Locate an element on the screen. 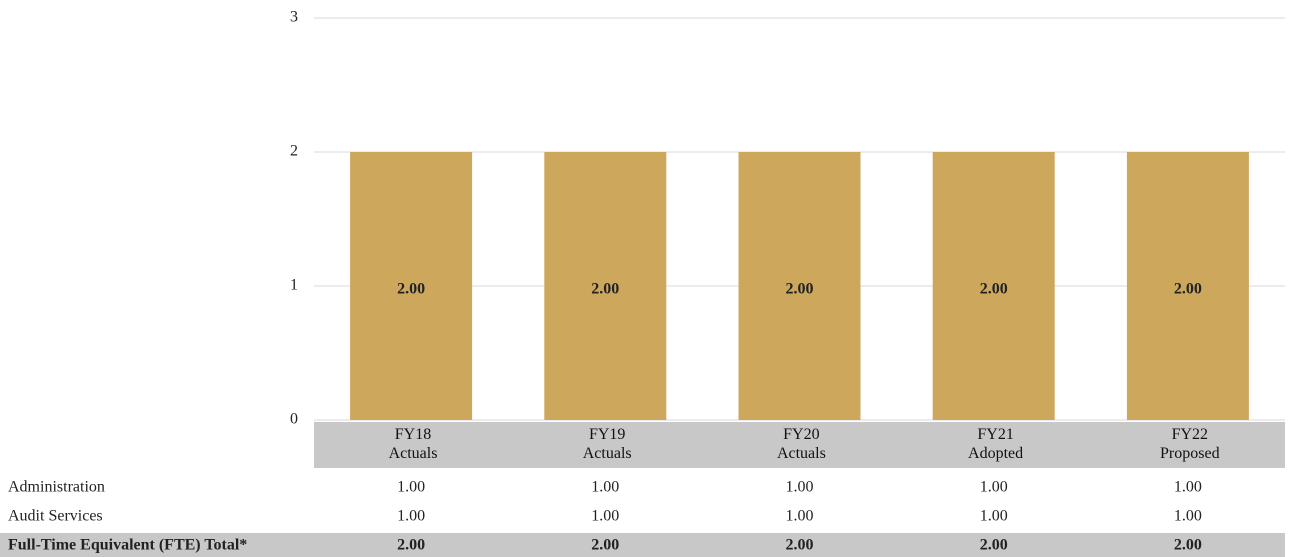  x-tick-label: FY22 Proposed is located at coordinates (1190, 444).